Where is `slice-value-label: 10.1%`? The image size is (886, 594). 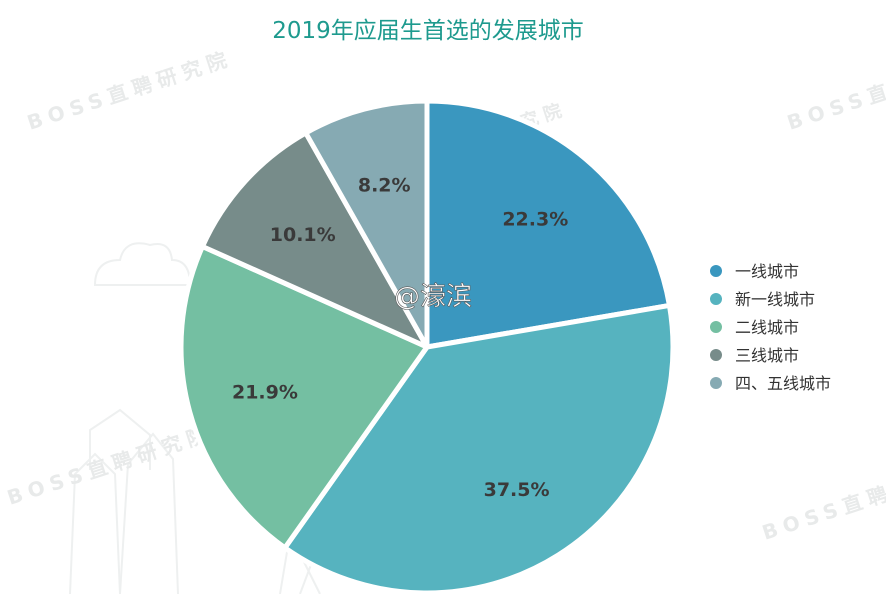 slice-value-label: 10.1% is located at coordinates (303, 235).